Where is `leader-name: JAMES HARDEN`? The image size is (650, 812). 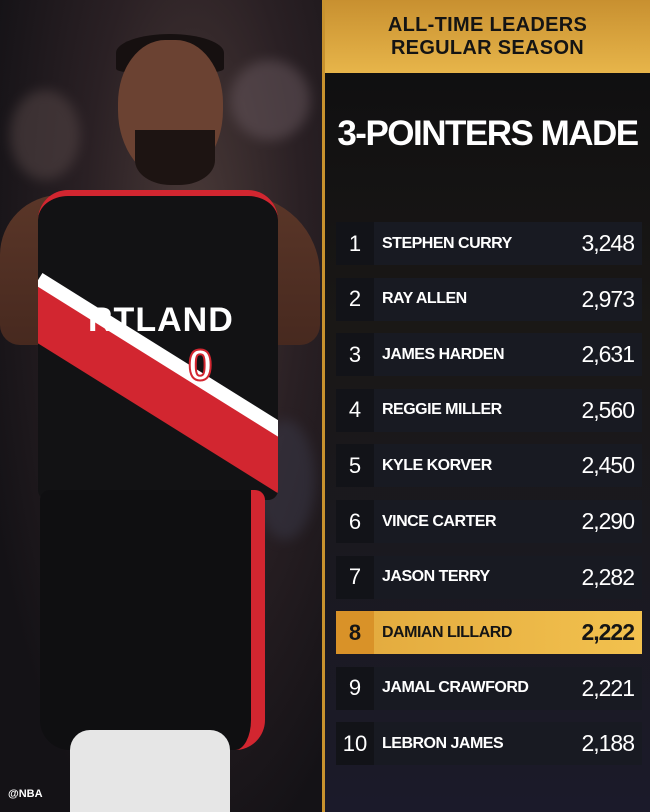 leader-name: JAMES HARDEN is located at coordinates (443, 354).